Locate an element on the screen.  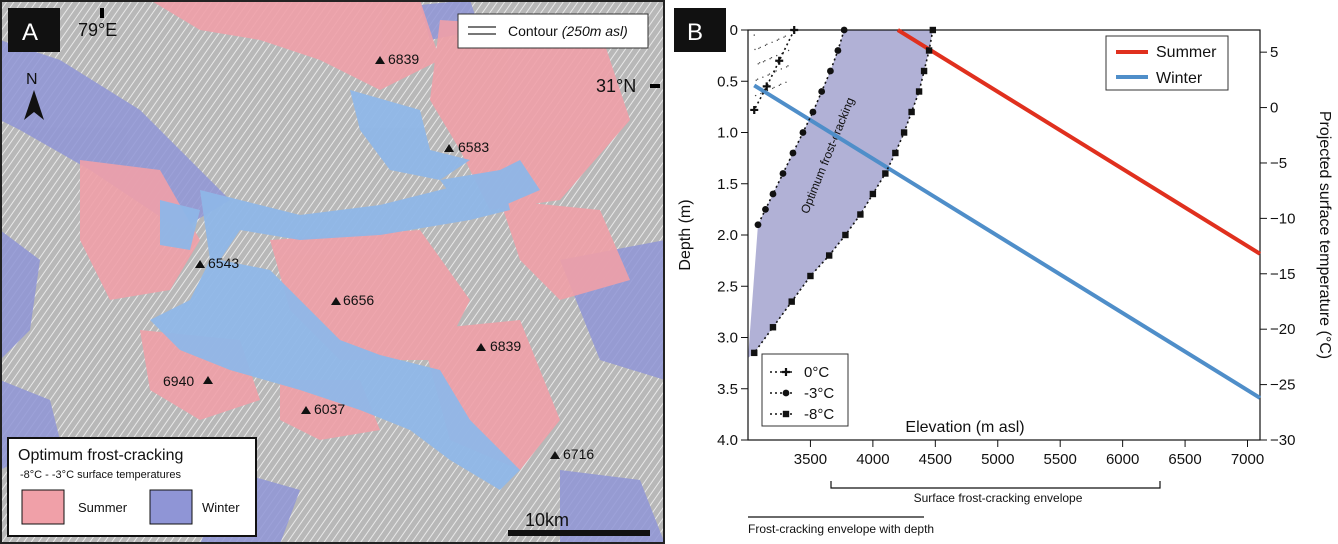
y2-tick-label: −20 is located at coordinates (1282, 329).